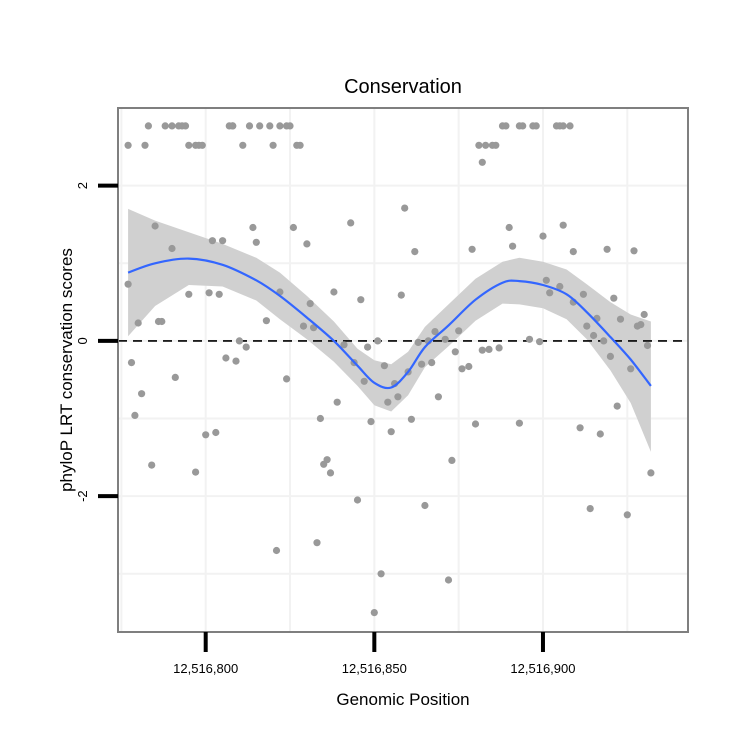 This screenshot has width=750, height=750. I want to click on x-axis: 12,516,800 12,516,850 12,516,900, so click(374, 654).